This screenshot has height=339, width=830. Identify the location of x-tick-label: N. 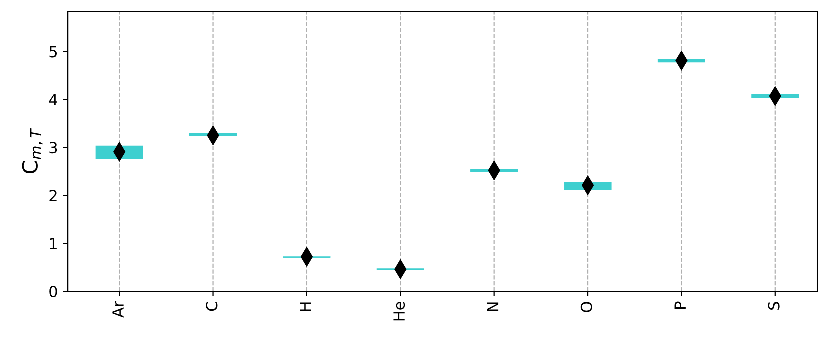
(493, 307).